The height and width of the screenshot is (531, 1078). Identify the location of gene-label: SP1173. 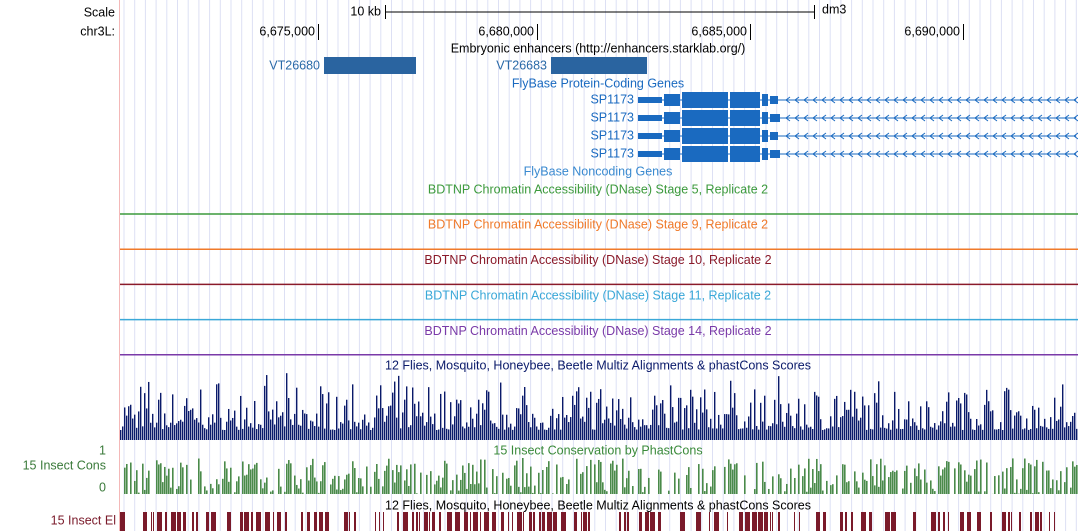
(612, 117).